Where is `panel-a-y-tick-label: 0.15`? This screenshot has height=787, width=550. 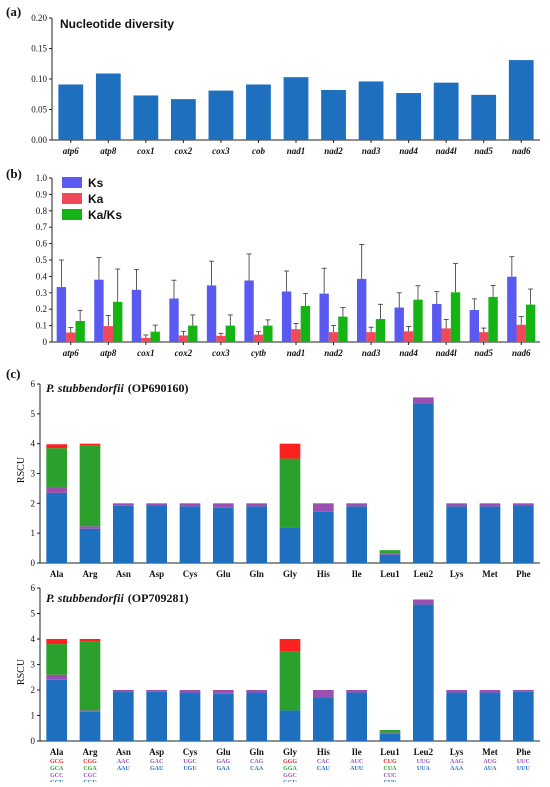 panel-a-y-tick-label: 0.15 is located at coordinates (39, 49).